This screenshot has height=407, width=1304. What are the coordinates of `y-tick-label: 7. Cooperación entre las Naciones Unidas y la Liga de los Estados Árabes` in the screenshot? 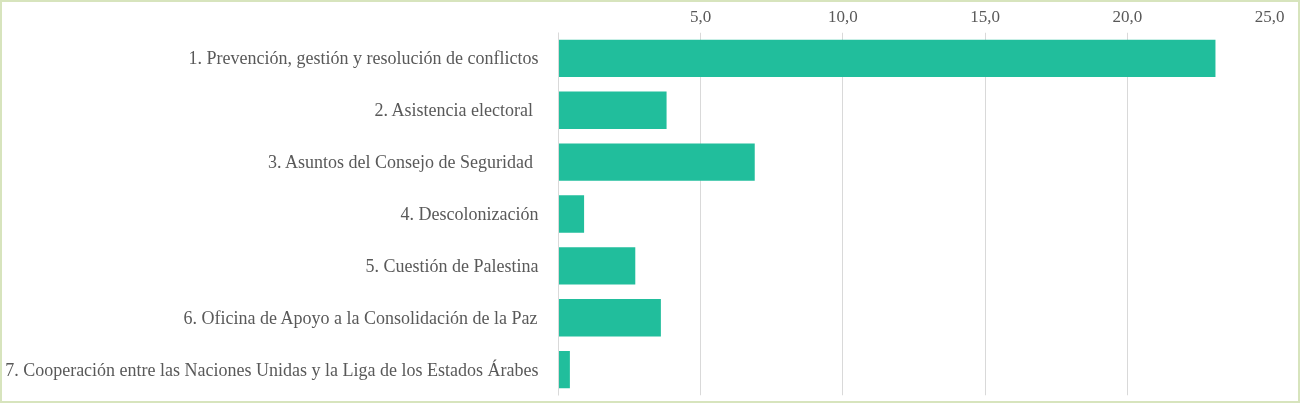 It's located at (272, 369).